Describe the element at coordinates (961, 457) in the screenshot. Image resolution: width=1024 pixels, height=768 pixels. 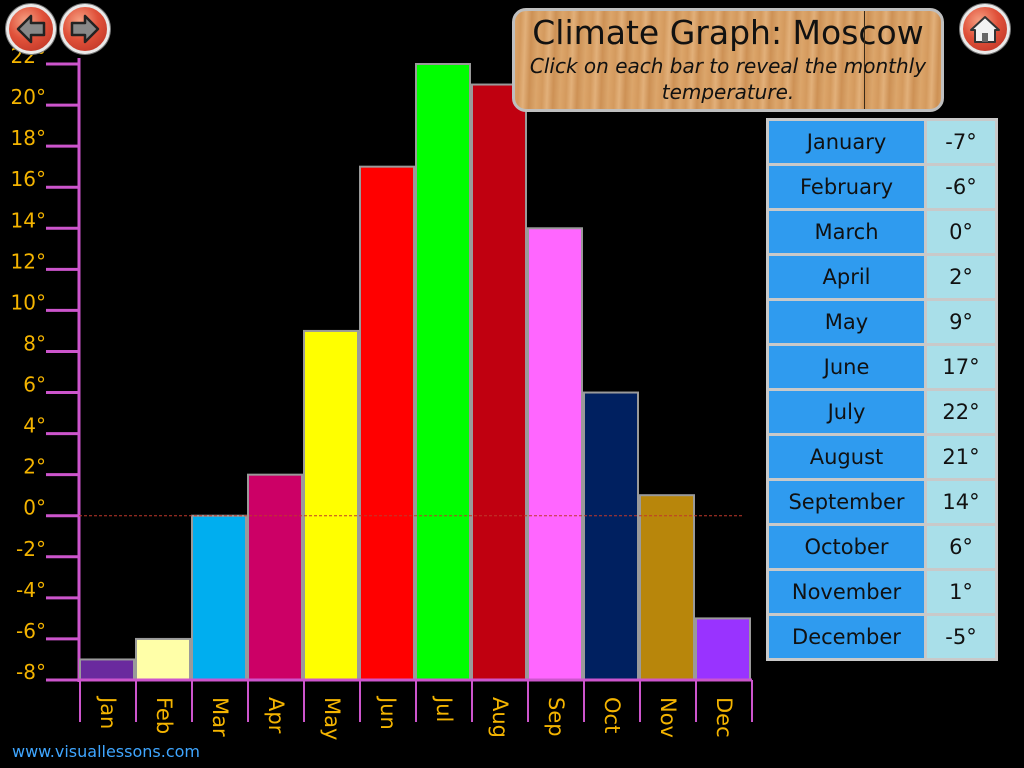
I see `temperature-cell: 21°` at that location.